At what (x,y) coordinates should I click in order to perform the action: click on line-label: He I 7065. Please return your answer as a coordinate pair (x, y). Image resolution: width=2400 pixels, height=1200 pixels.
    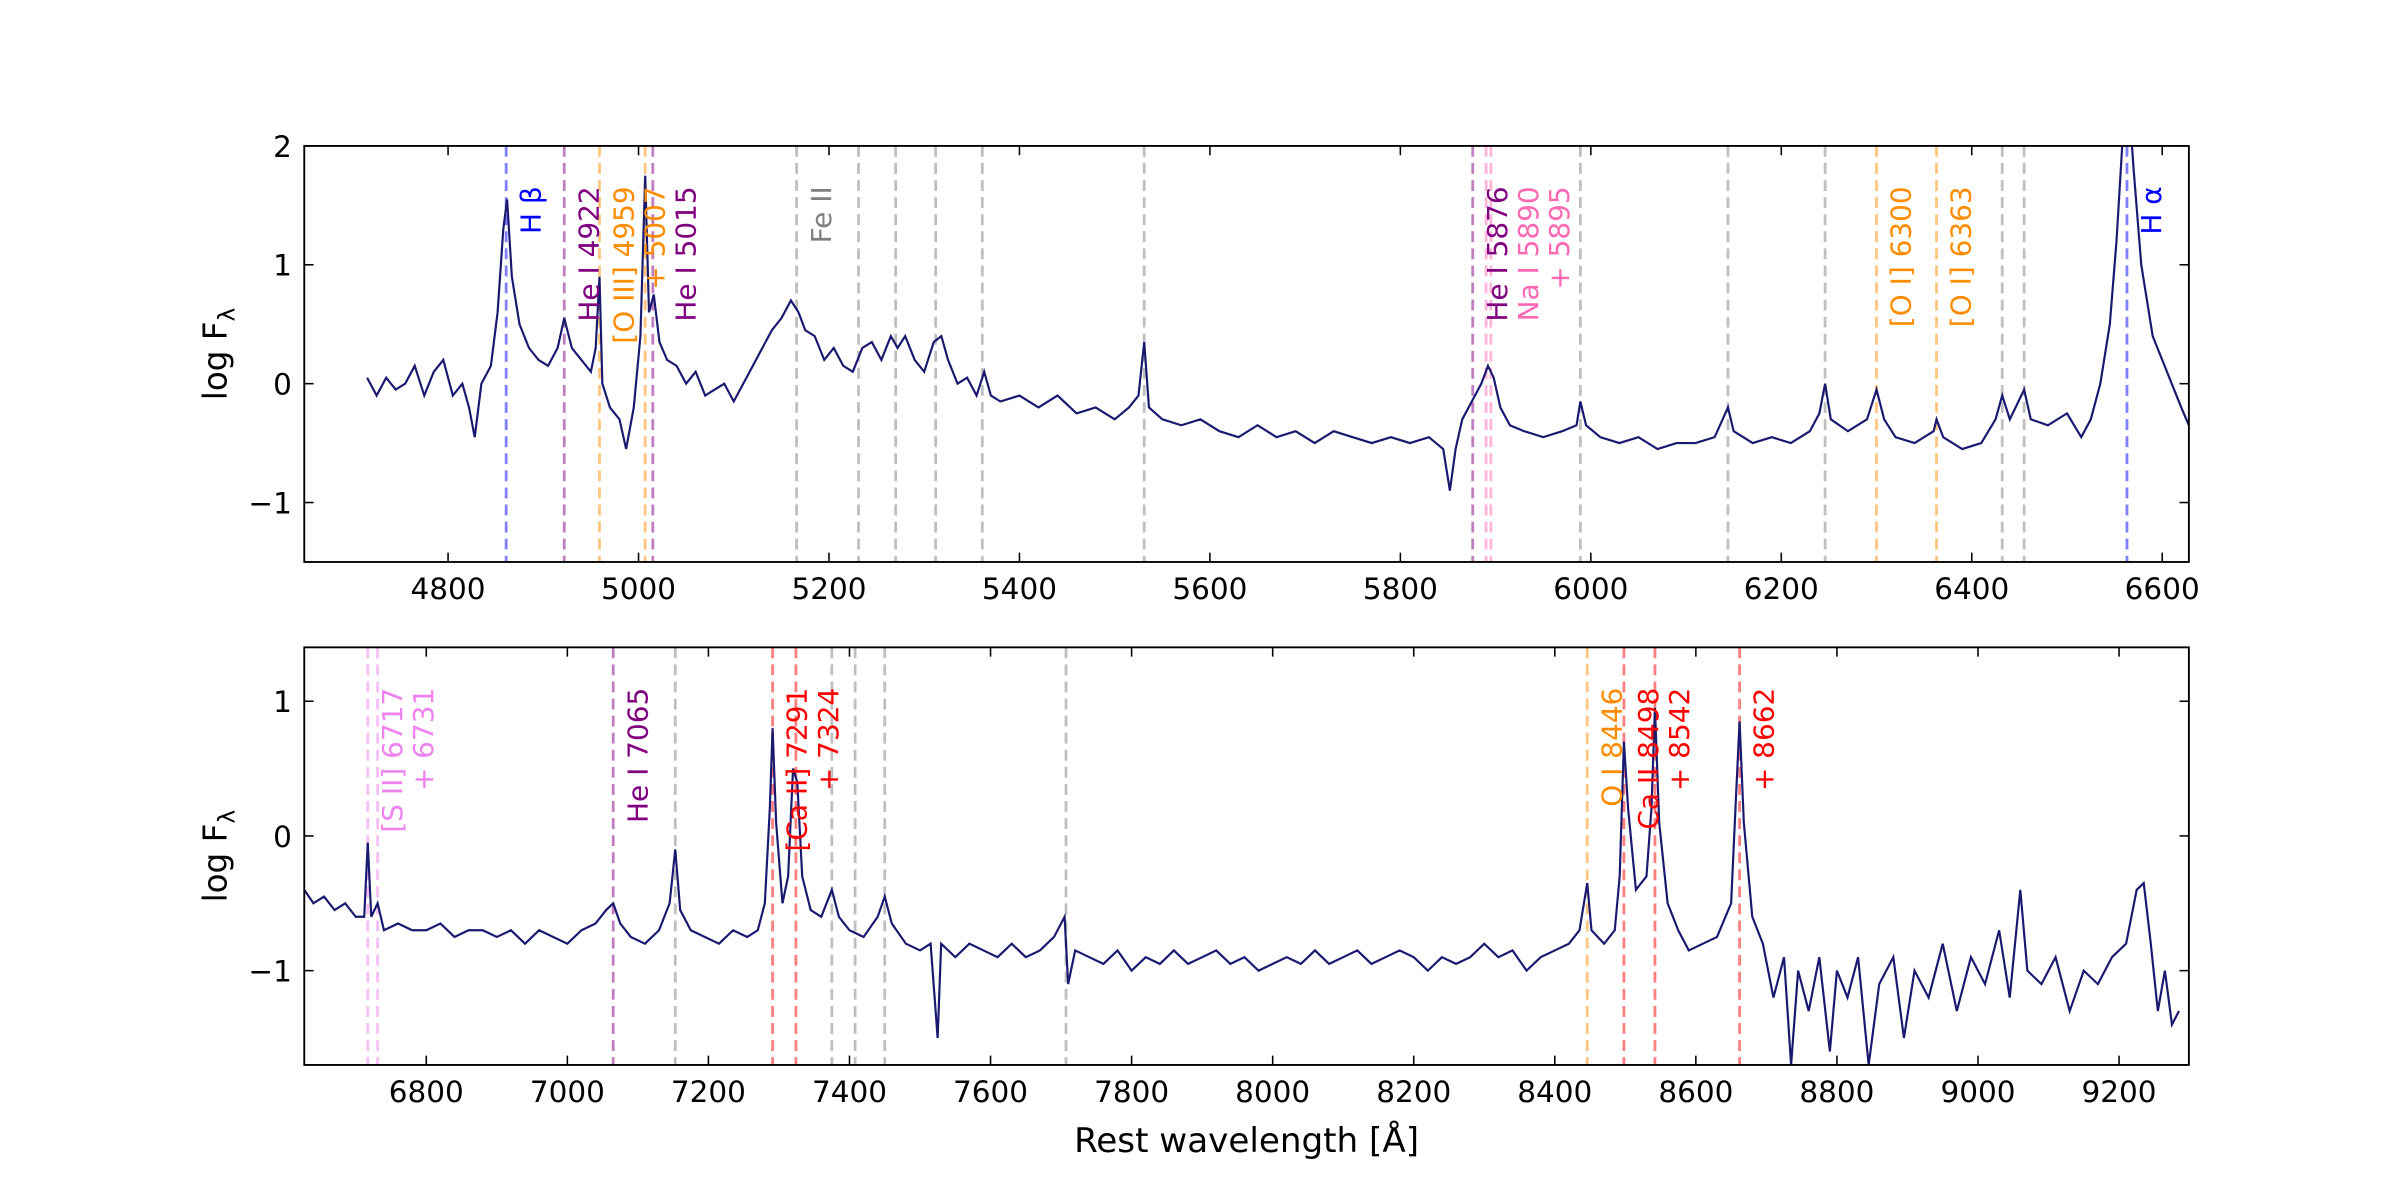
    Looking at the image, I should click on (637, 755).